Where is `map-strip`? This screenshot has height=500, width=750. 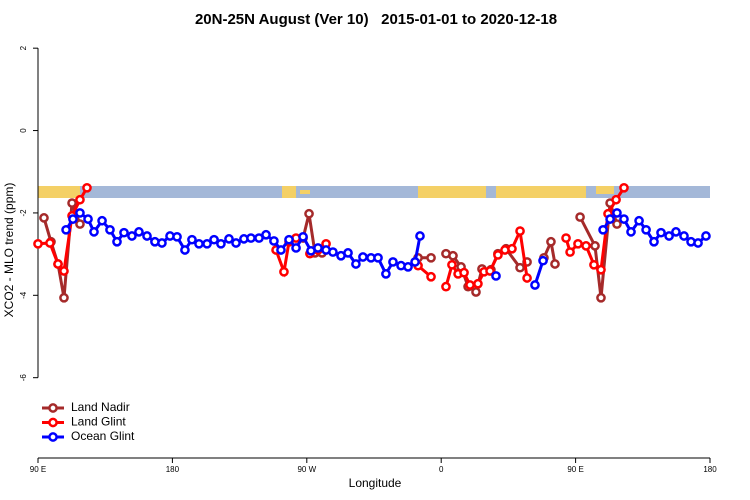 map-strip is located at coordinates (374, 192).